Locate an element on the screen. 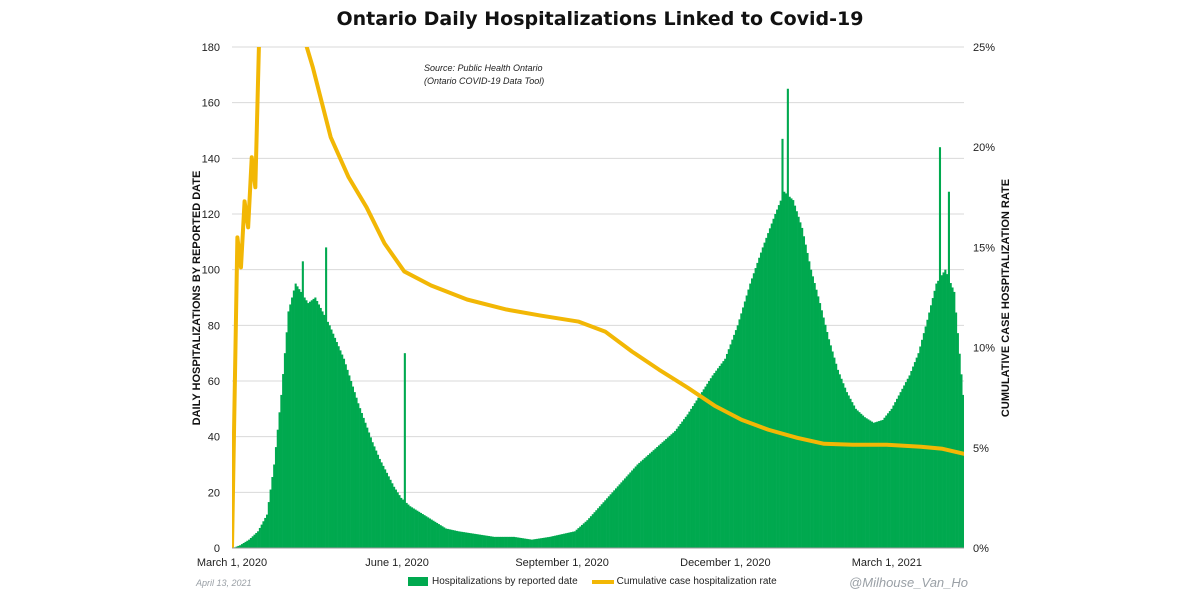  x-tick-label: December 1, 2020 is located at coordinates (725, 563).